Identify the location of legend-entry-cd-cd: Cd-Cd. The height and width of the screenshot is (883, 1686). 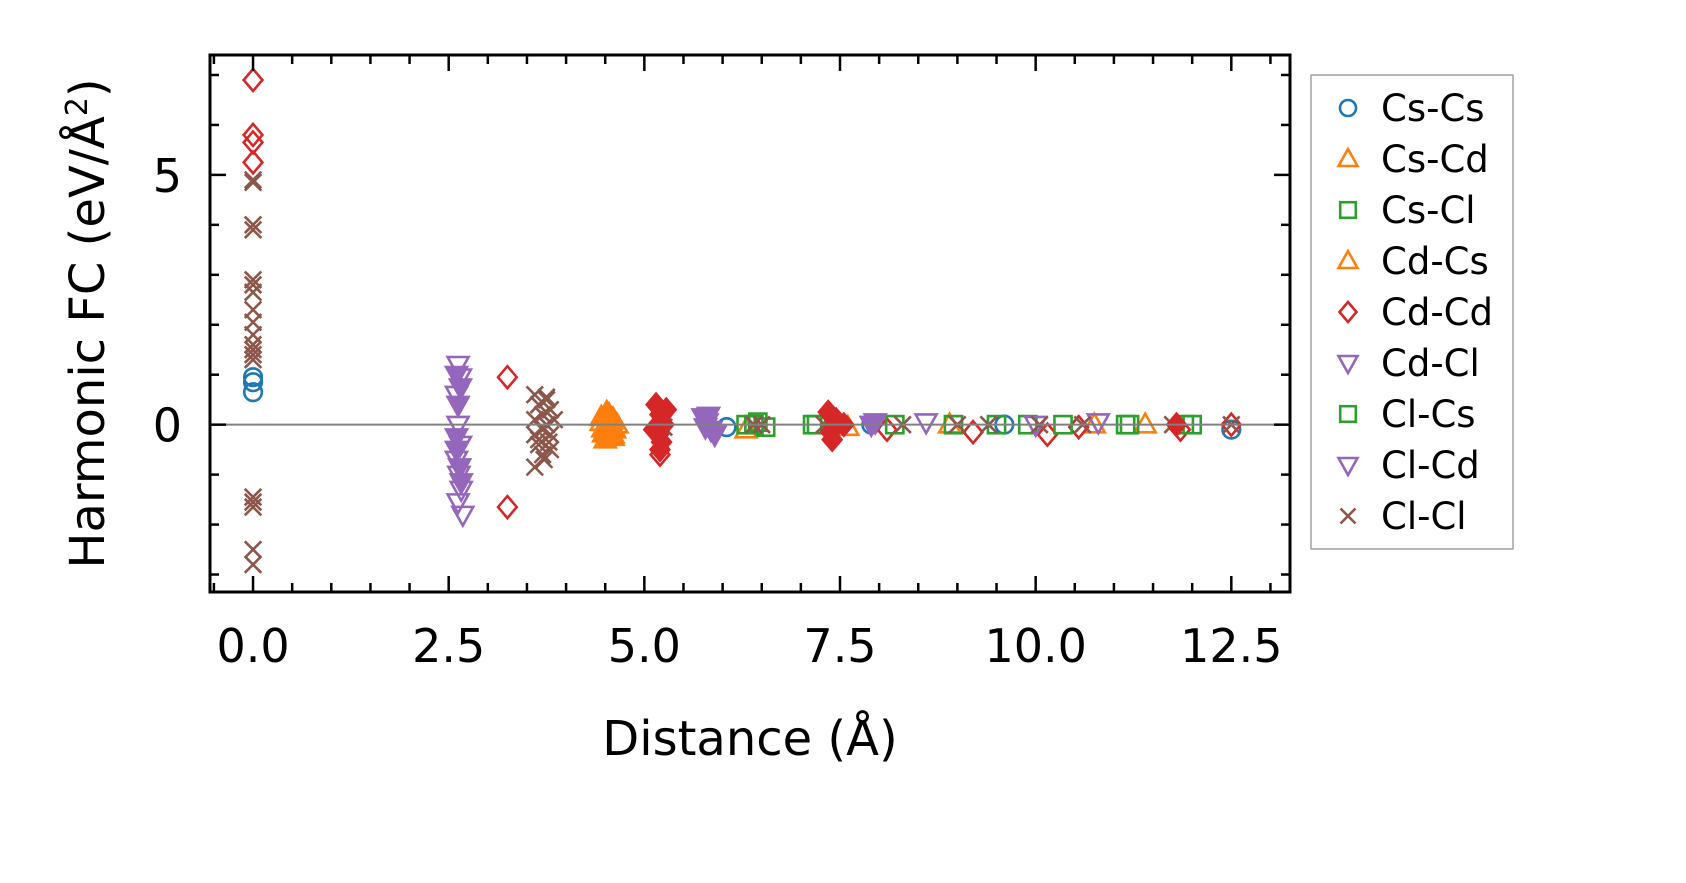
(1415, 312).